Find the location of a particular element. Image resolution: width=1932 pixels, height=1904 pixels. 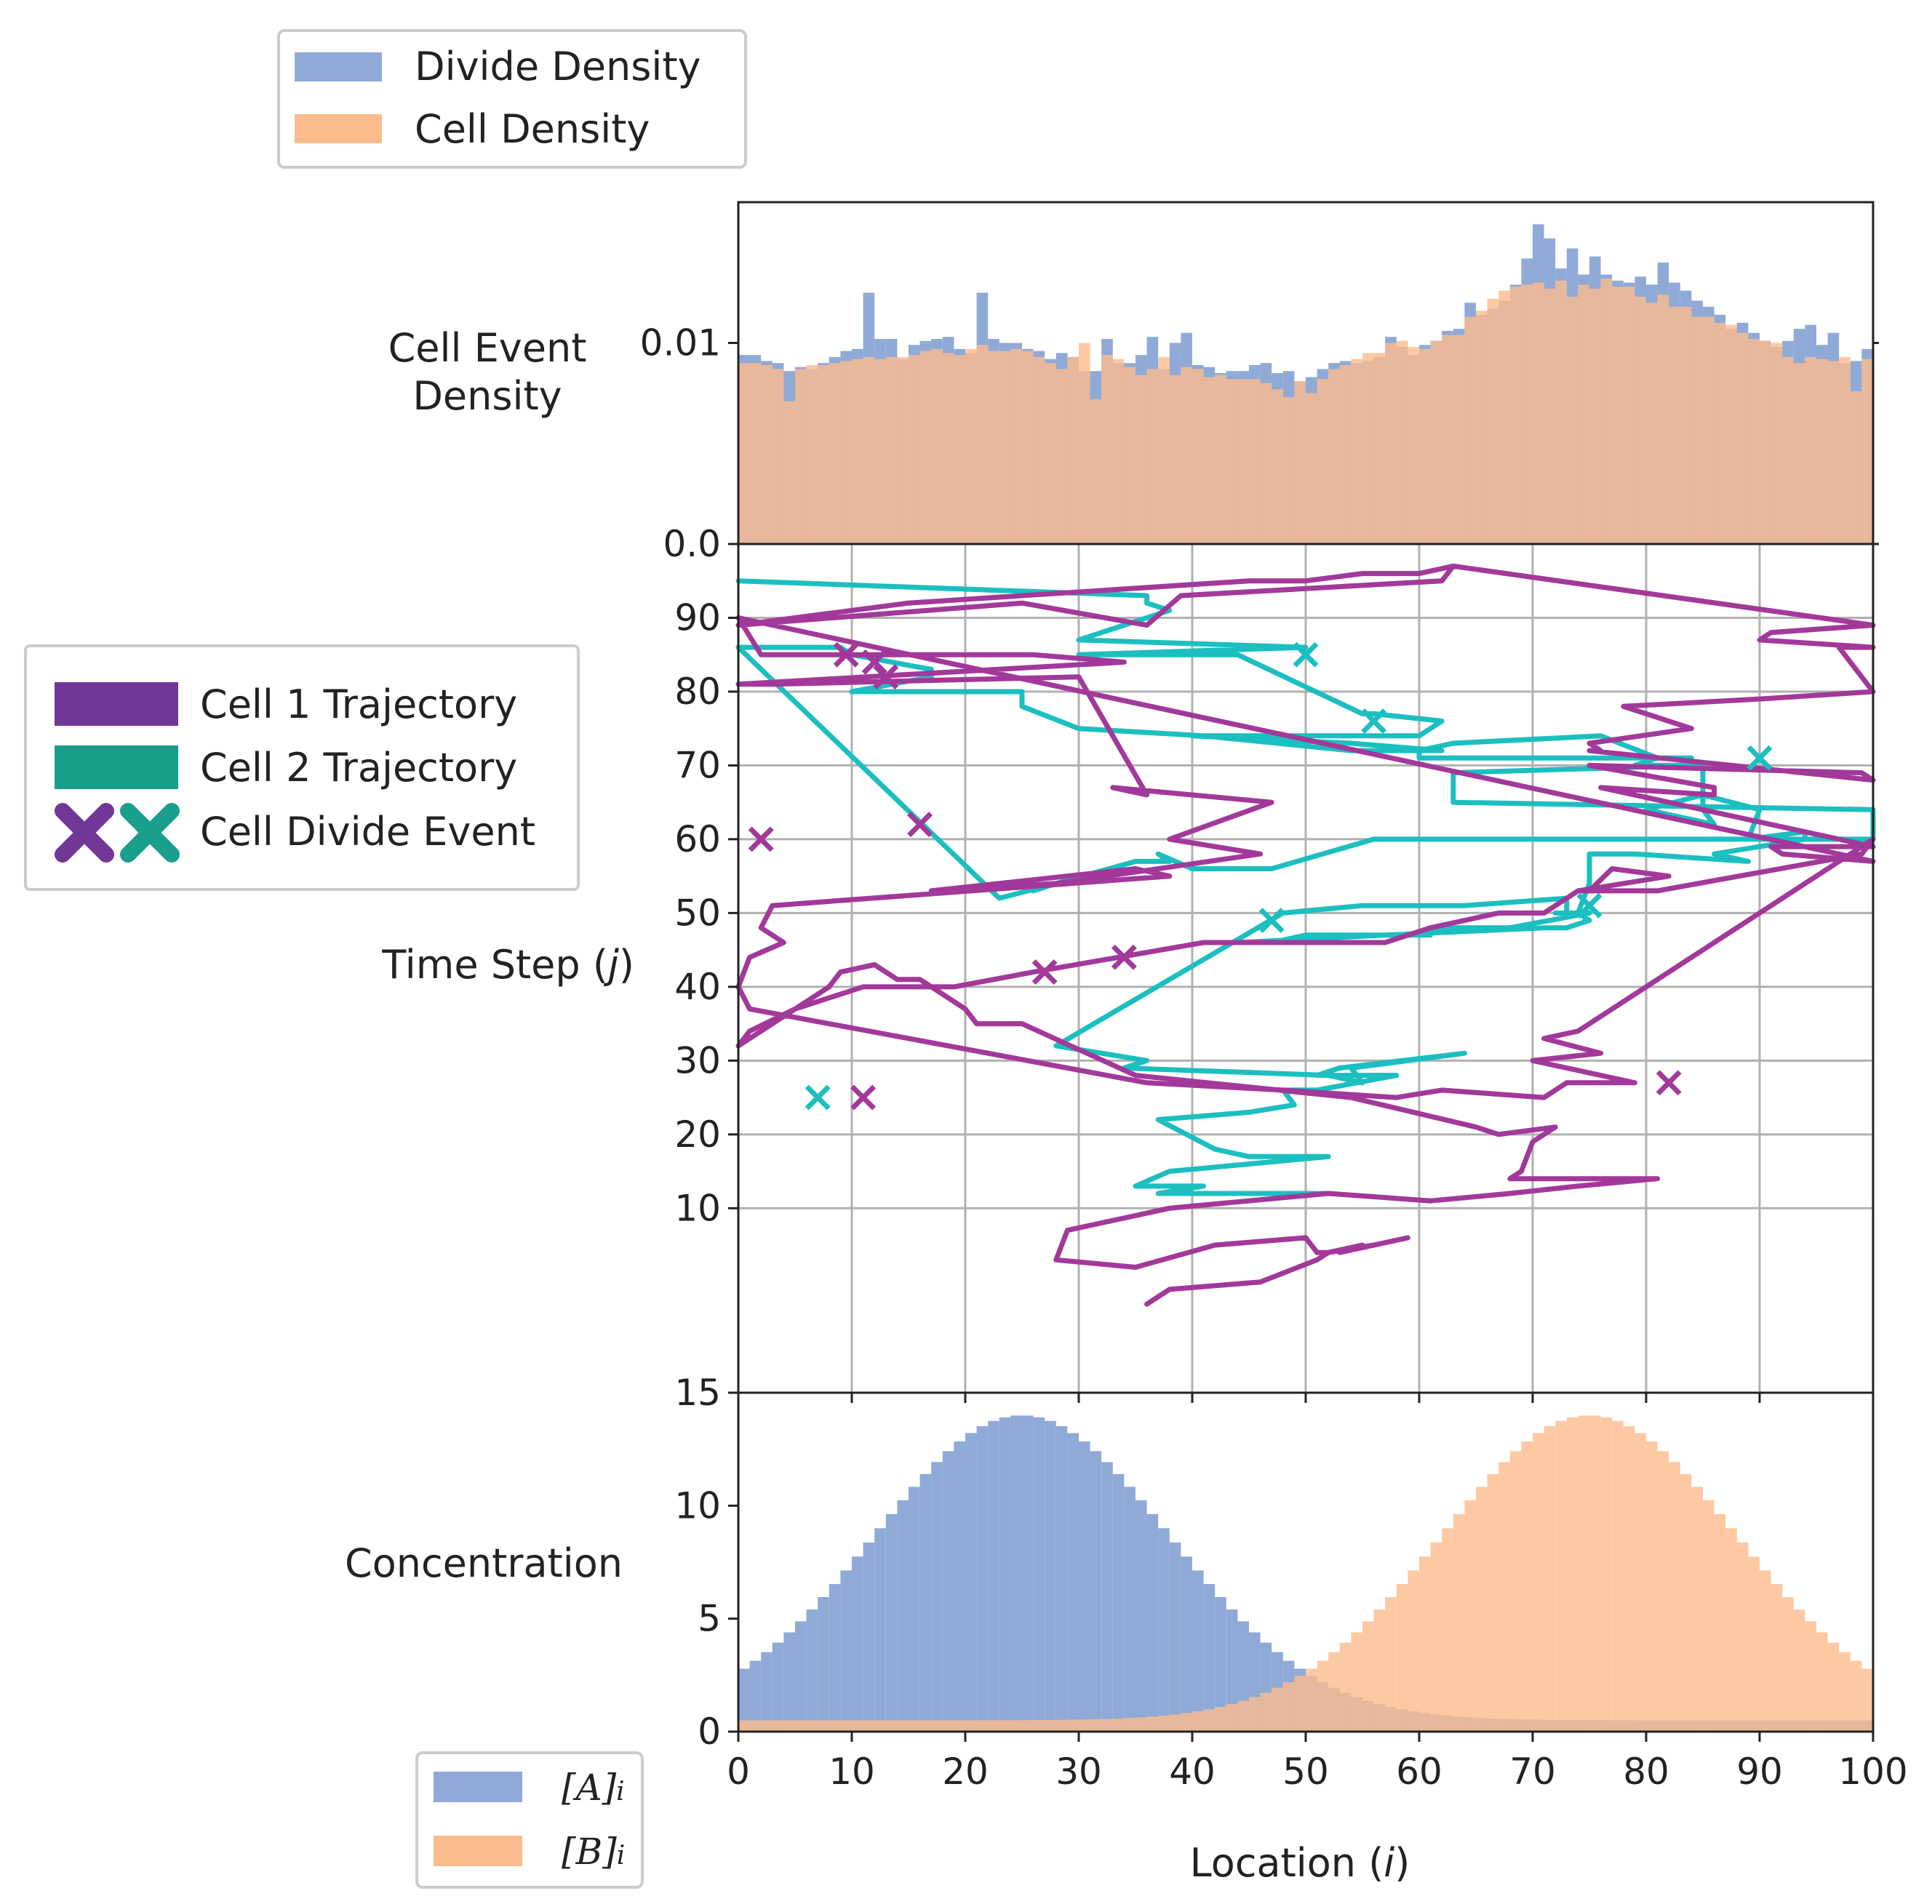

density-legend-box is located at coordinates (512, 99).